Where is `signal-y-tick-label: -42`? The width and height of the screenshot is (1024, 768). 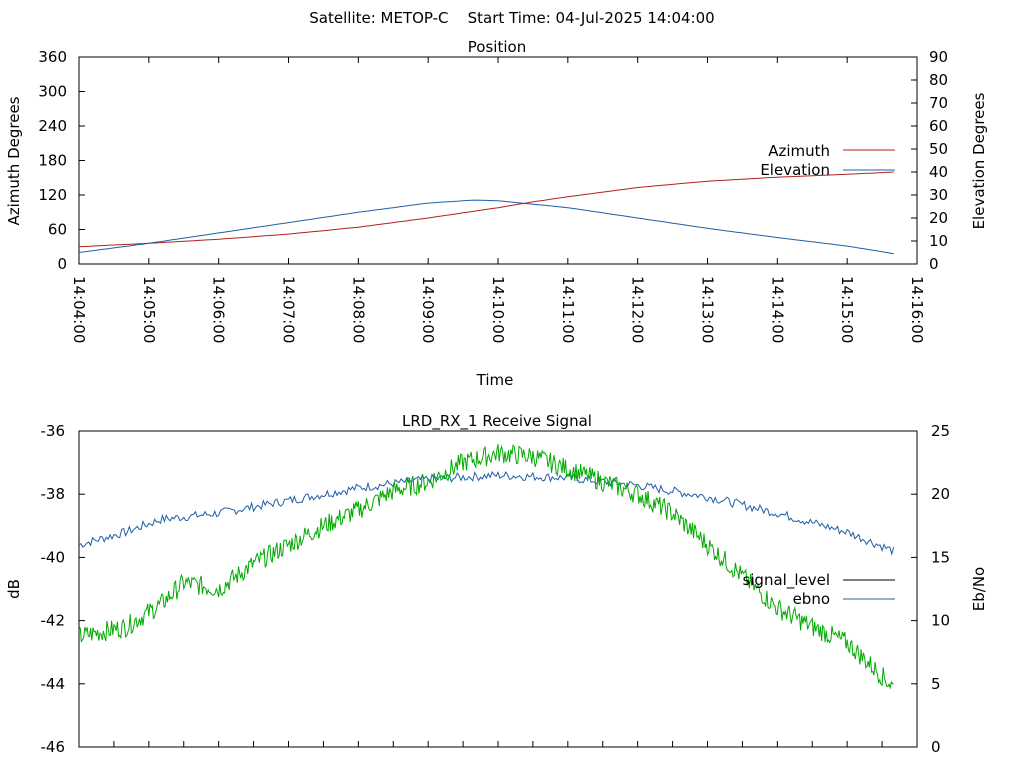 signal-y-tick-label: -42 is located at coordinates (53, 621).